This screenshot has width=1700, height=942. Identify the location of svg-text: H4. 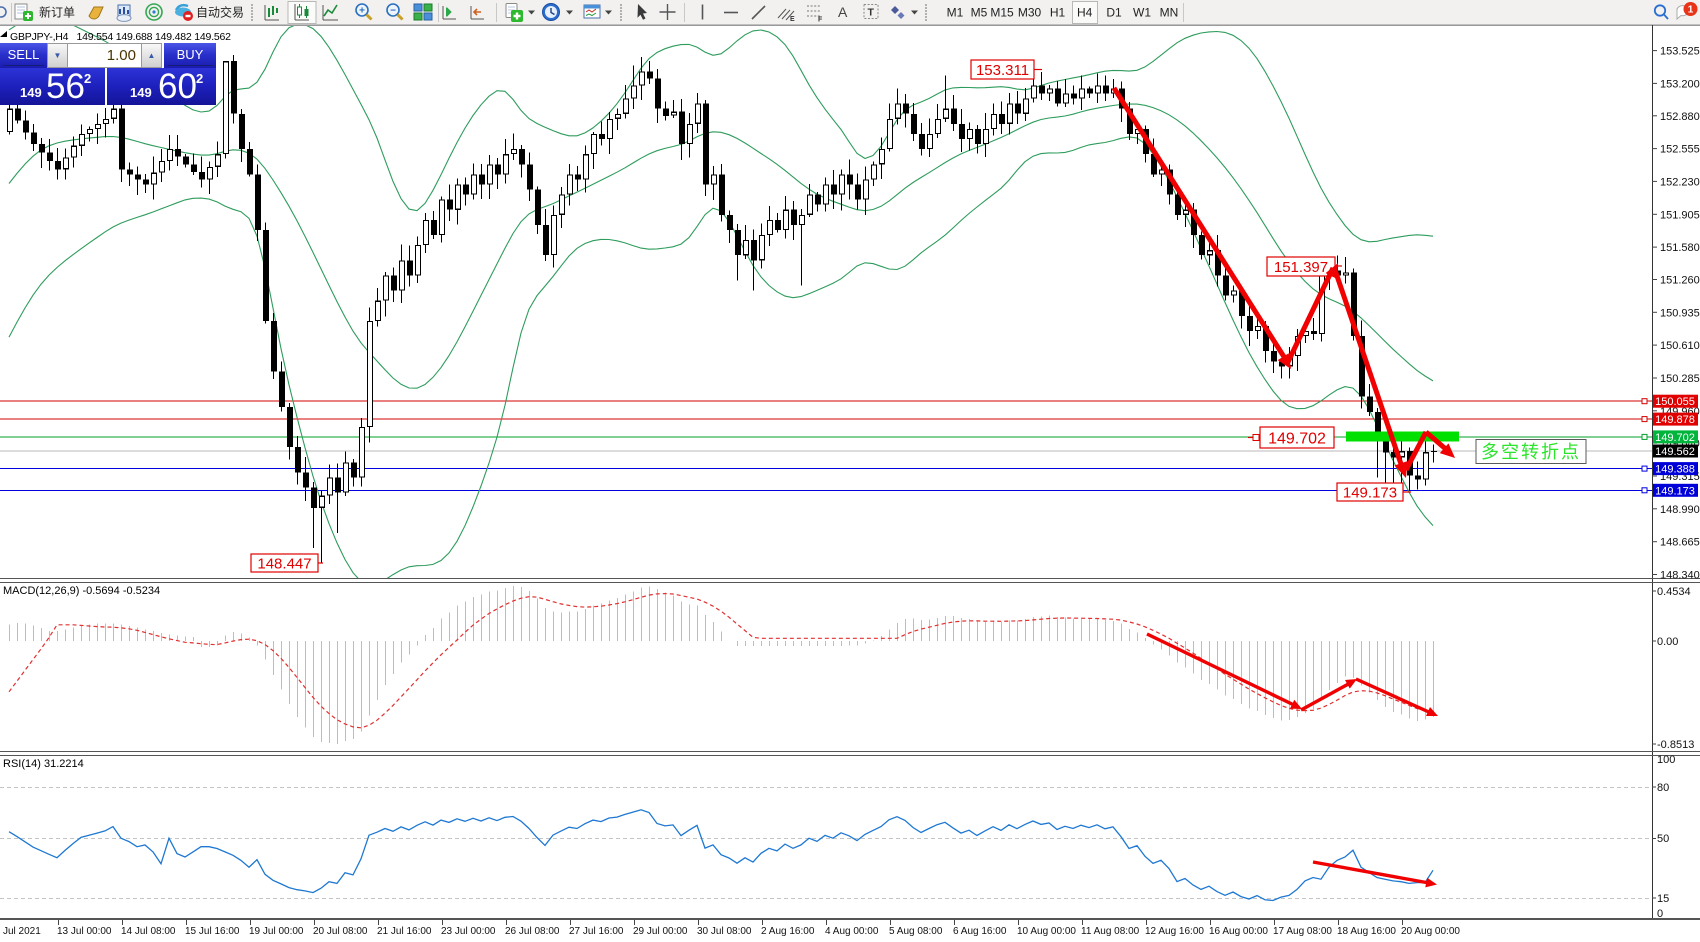
(1085, 13).